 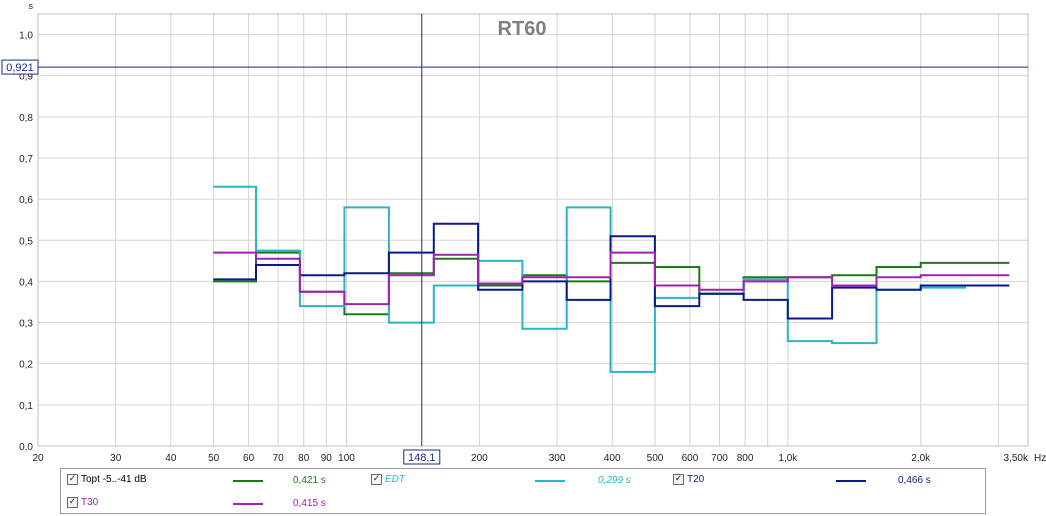 What do you see at coordinates (26, 324) in the screenshot?
I see `y-tick-label: 0,3` at bounding box center [26, 324].